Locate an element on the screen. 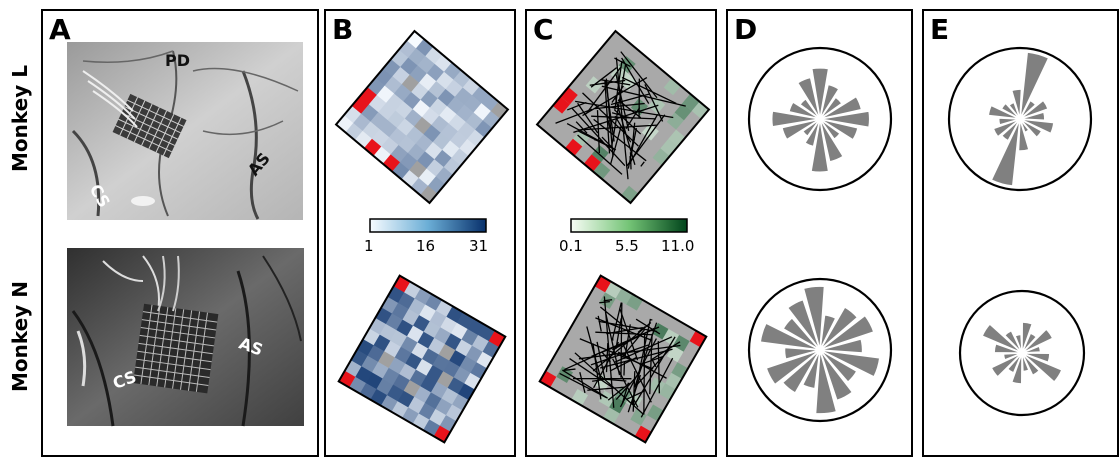 The width and height of the screenshot is (1119, 459). colorbar-b is located at coordinates (428, 225).